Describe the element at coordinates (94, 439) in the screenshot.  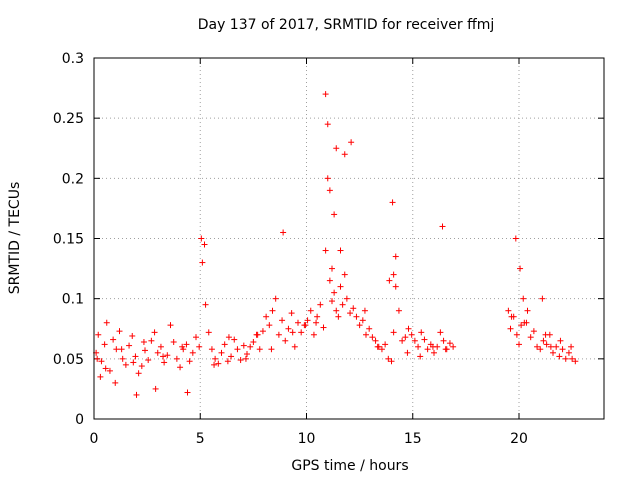
I see `x-tick-label: 0` at that location.